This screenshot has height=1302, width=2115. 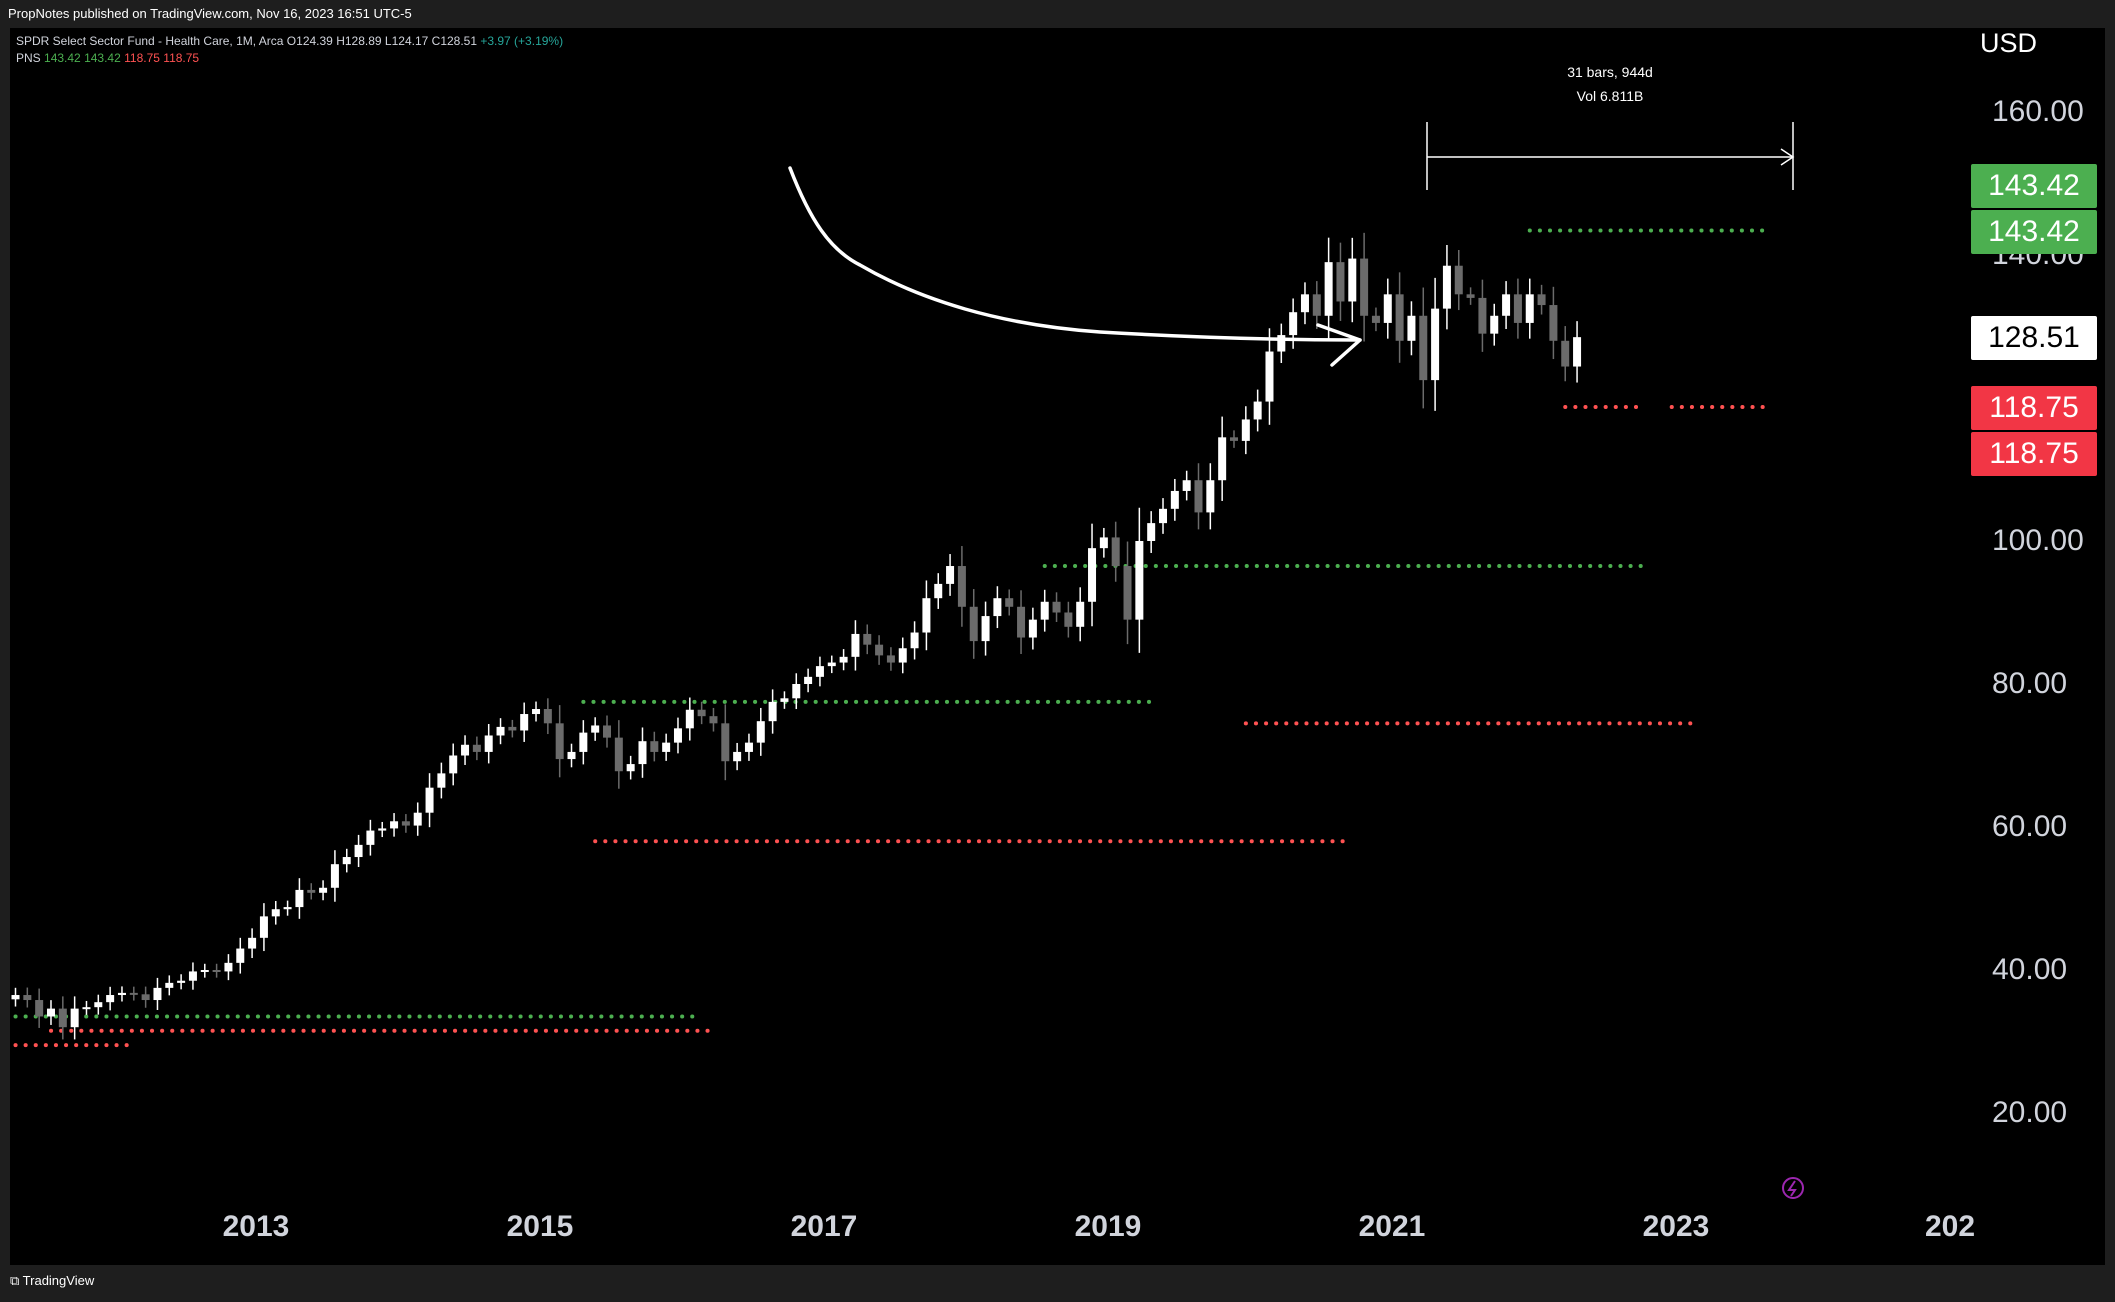 What do you see at coordinates (1787, 157) in the screenshot?
I see `measure-arrow-icon` at bounding box center [1787, 157].